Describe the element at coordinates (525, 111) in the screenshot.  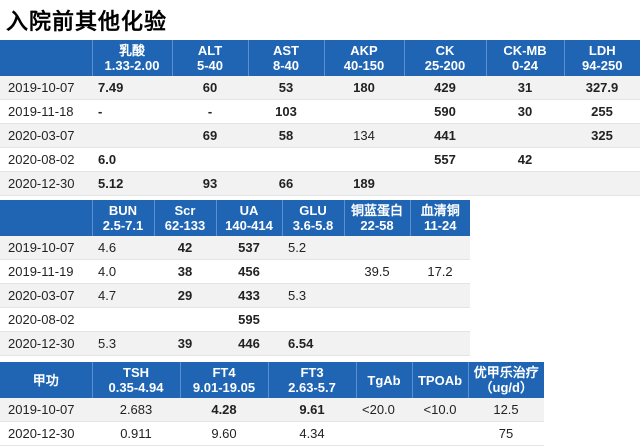
I see `value-cell: 30` at that location.